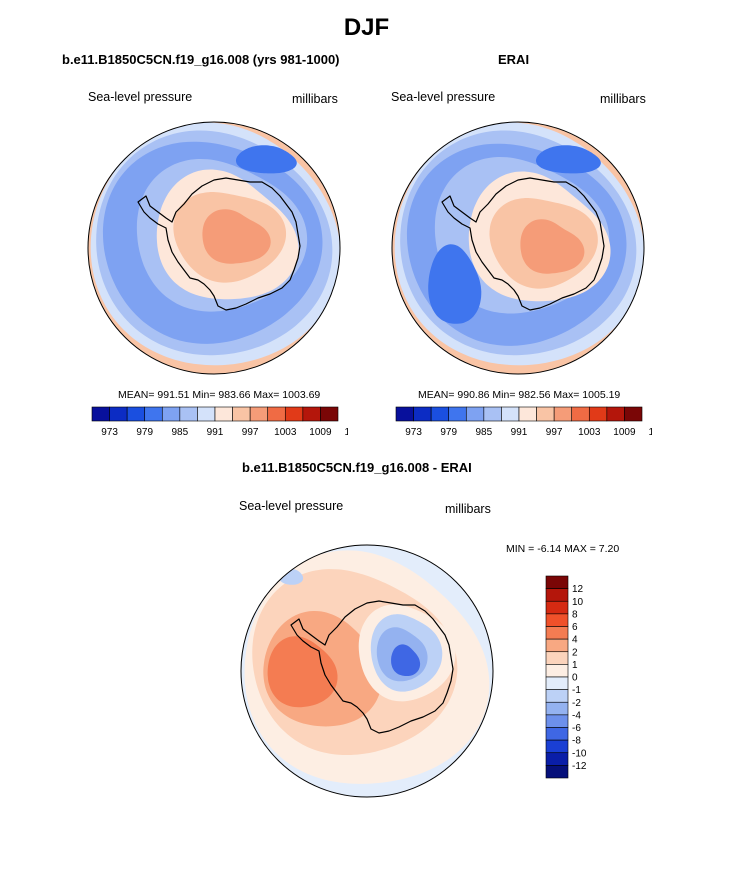  What do you see at coordinates (575, 640) in the screenshot?
I see `colorbar-tick-label: 4` at bounding box center [575, 640].